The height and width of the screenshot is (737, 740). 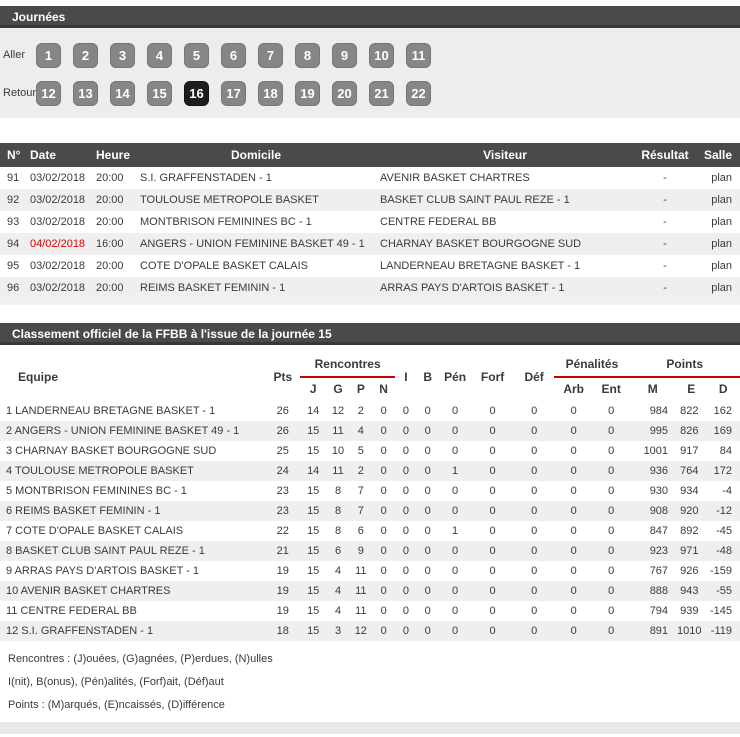 I want to click on j-cell: 14, so click(x=313, y=411).